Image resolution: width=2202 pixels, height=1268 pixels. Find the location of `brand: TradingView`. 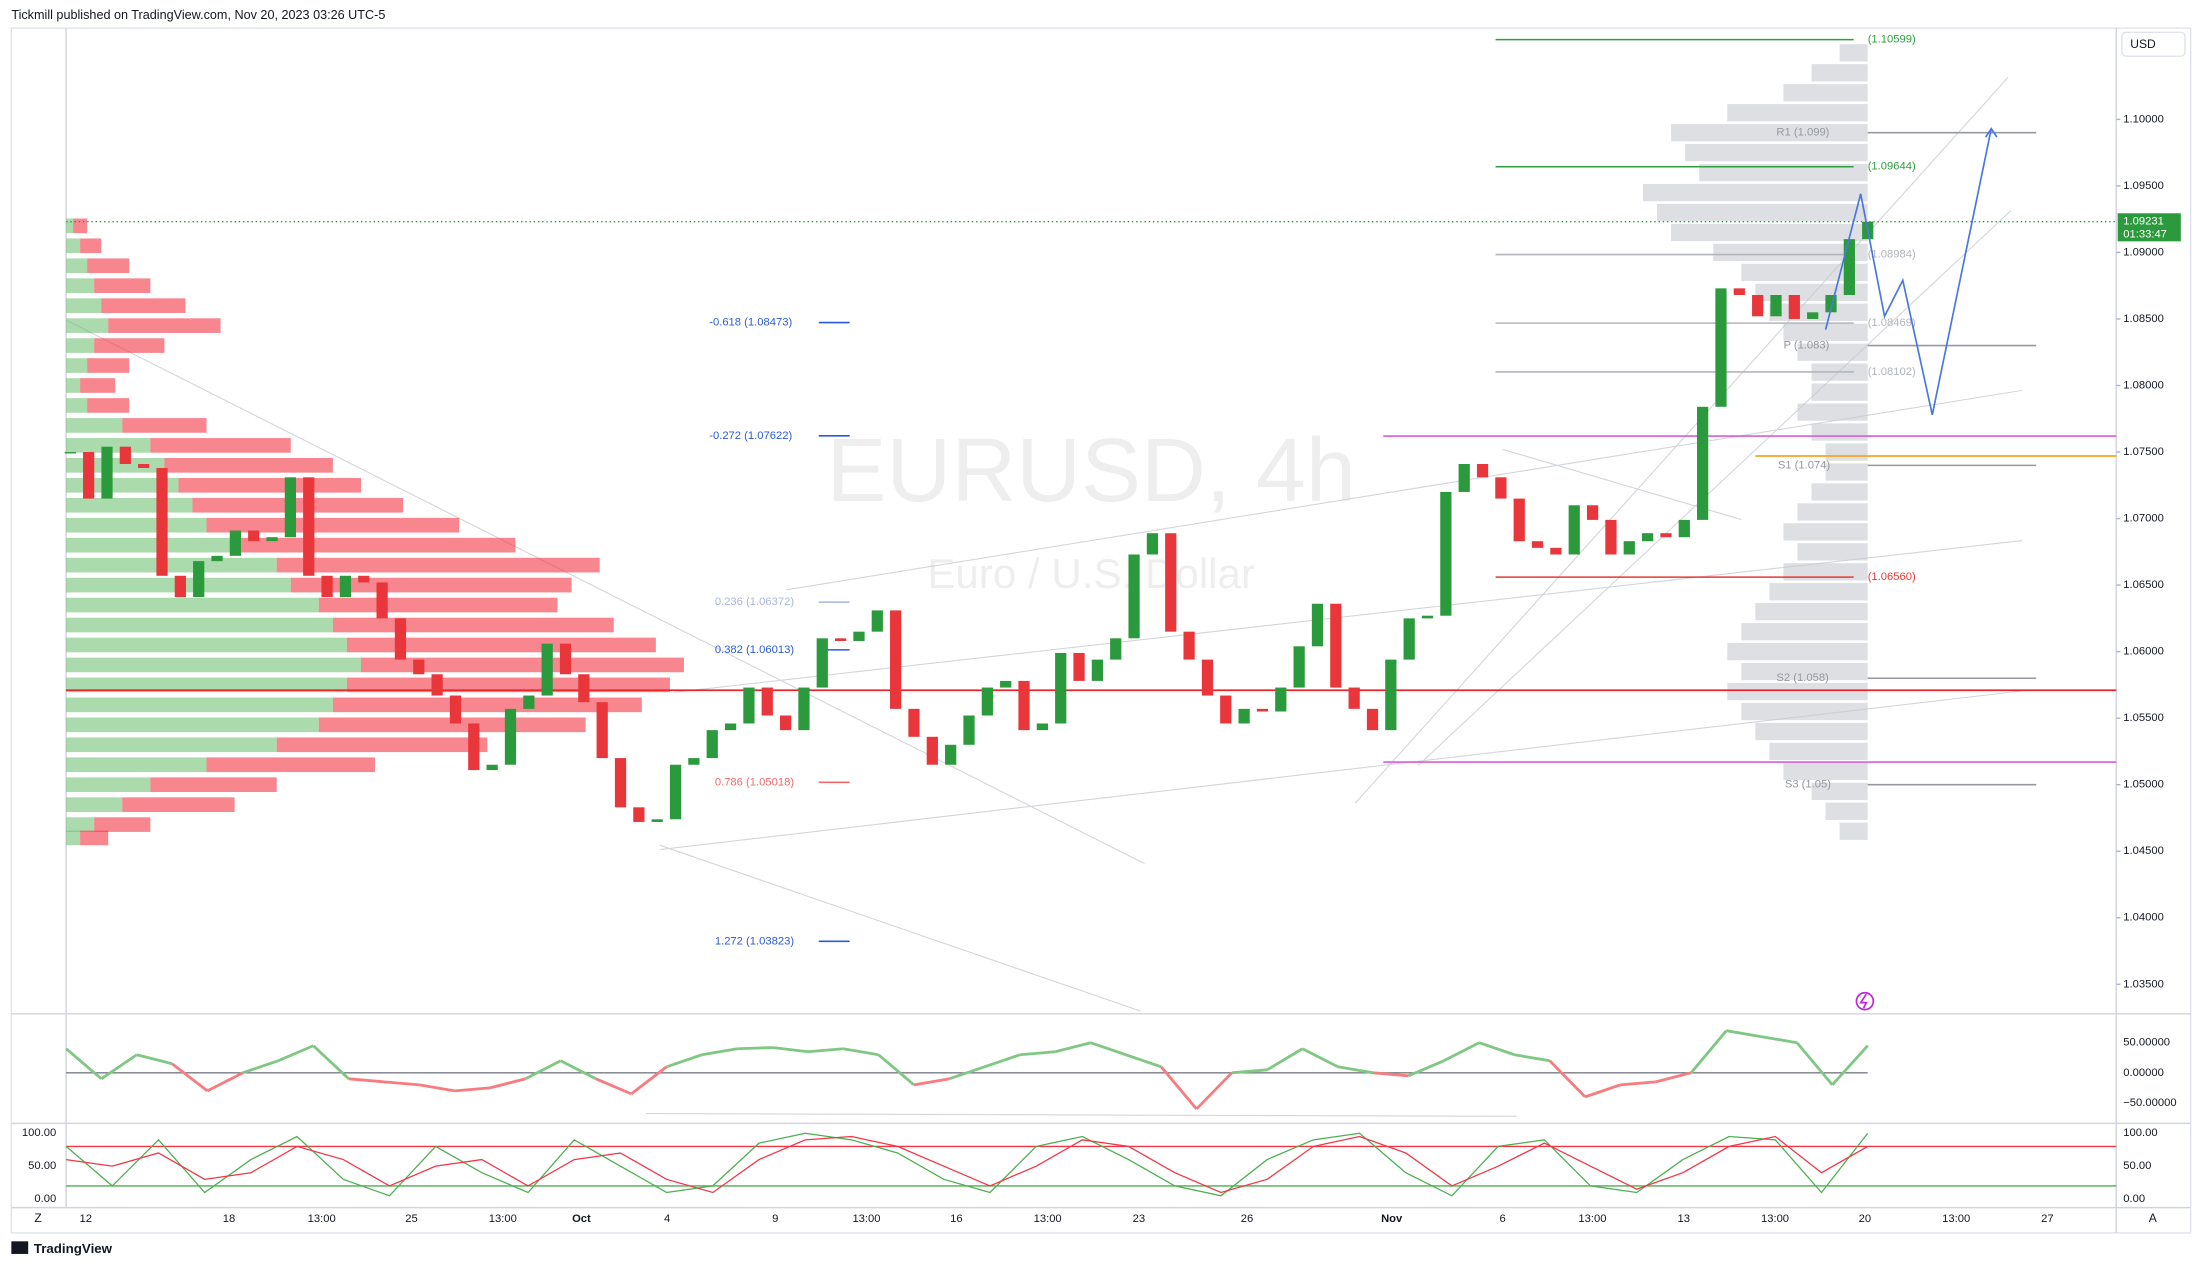

brand: TradingView is located at coordinates (73, 1248).